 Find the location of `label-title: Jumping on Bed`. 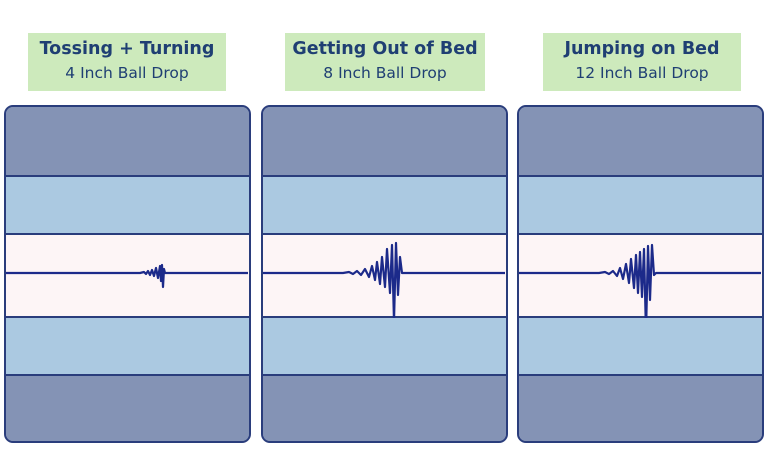

label-title: Jumping on Bed is located at coordinates (642, 49).